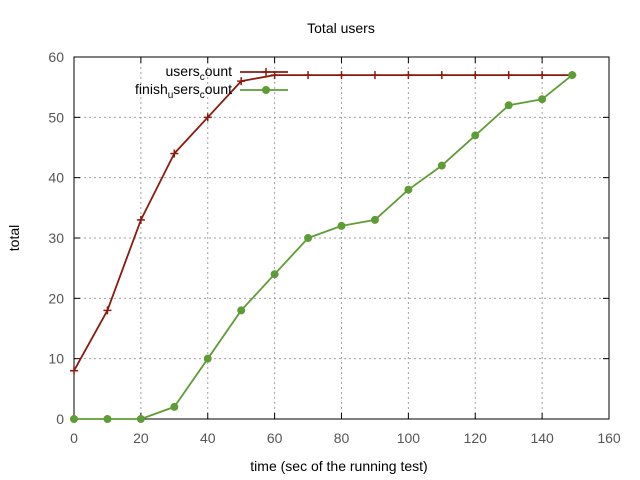 The image size is (640, 480). I want to click on x-tick-label: 100, so click(409, 438).